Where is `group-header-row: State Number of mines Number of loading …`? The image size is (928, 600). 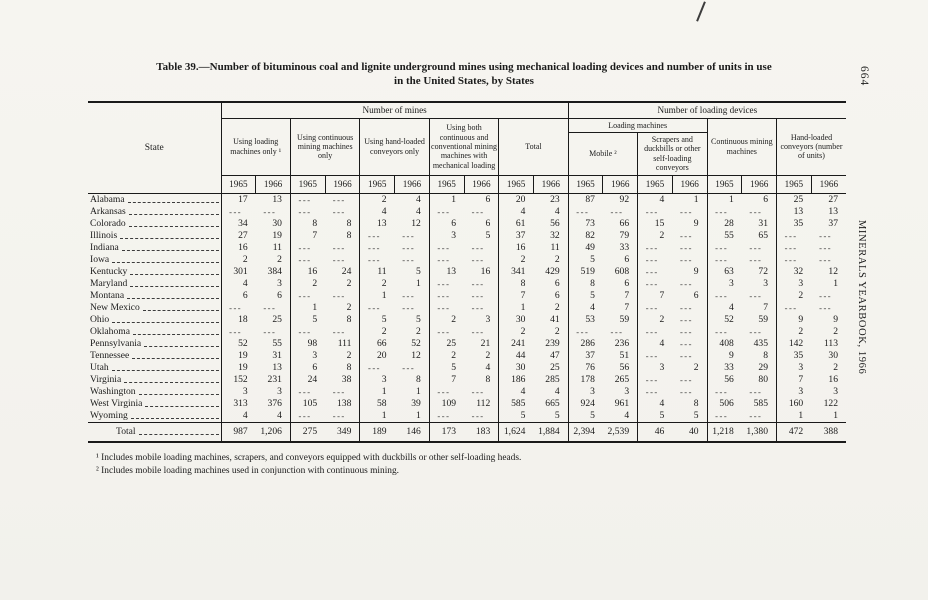
group-header-row: State Number of mines Number of loading … is located at coordinates (467, 147).